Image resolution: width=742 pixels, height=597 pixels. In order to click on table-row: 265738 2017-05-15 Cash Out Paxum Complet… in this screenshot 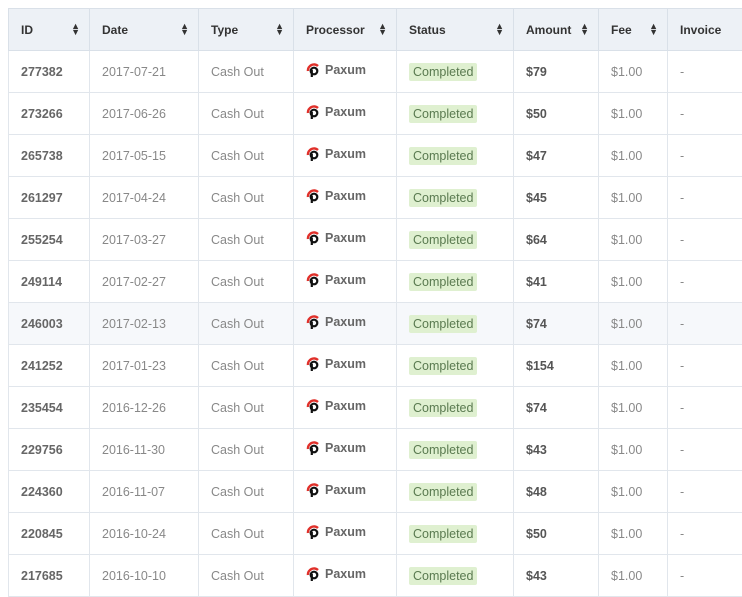, I will do `click(375, 156)`.